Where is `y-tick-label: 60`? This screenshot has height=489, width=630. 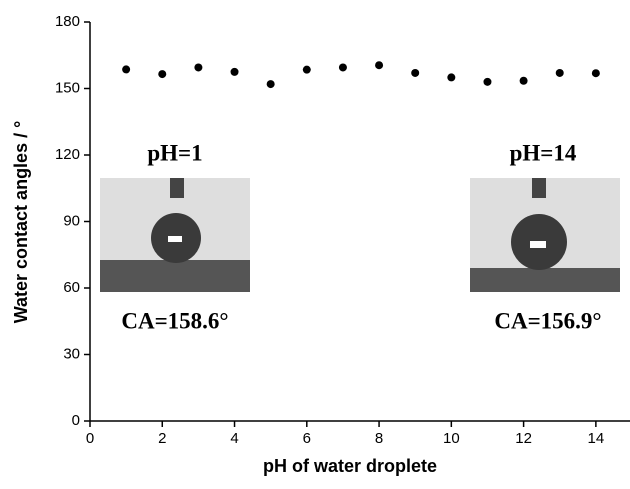
y-tick-label: 60 is located at coordinates (71, 287).